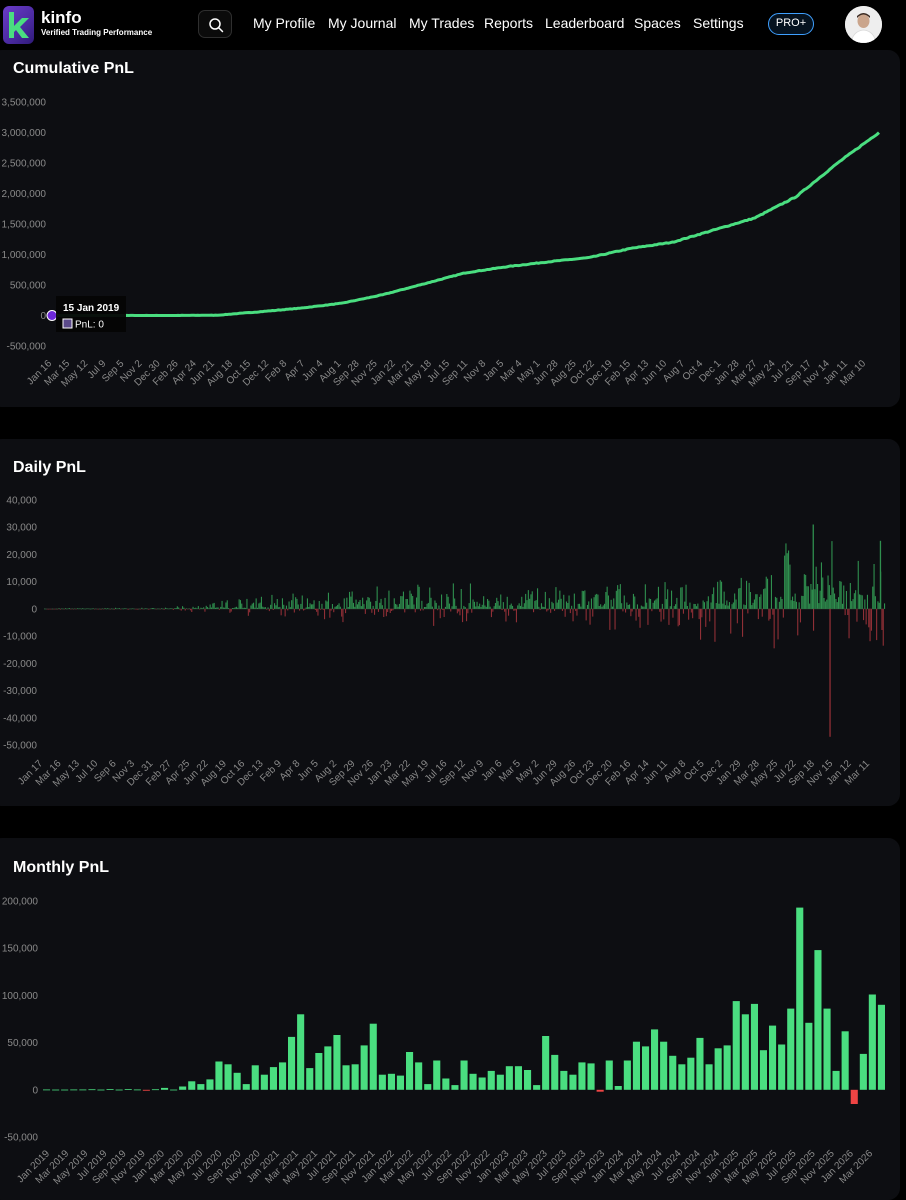 This screenshot has height=1200, width=906. Describe the element at coordinates (657, 23) in the screenshot. I see `nav-spaces: Spaces` at that location.